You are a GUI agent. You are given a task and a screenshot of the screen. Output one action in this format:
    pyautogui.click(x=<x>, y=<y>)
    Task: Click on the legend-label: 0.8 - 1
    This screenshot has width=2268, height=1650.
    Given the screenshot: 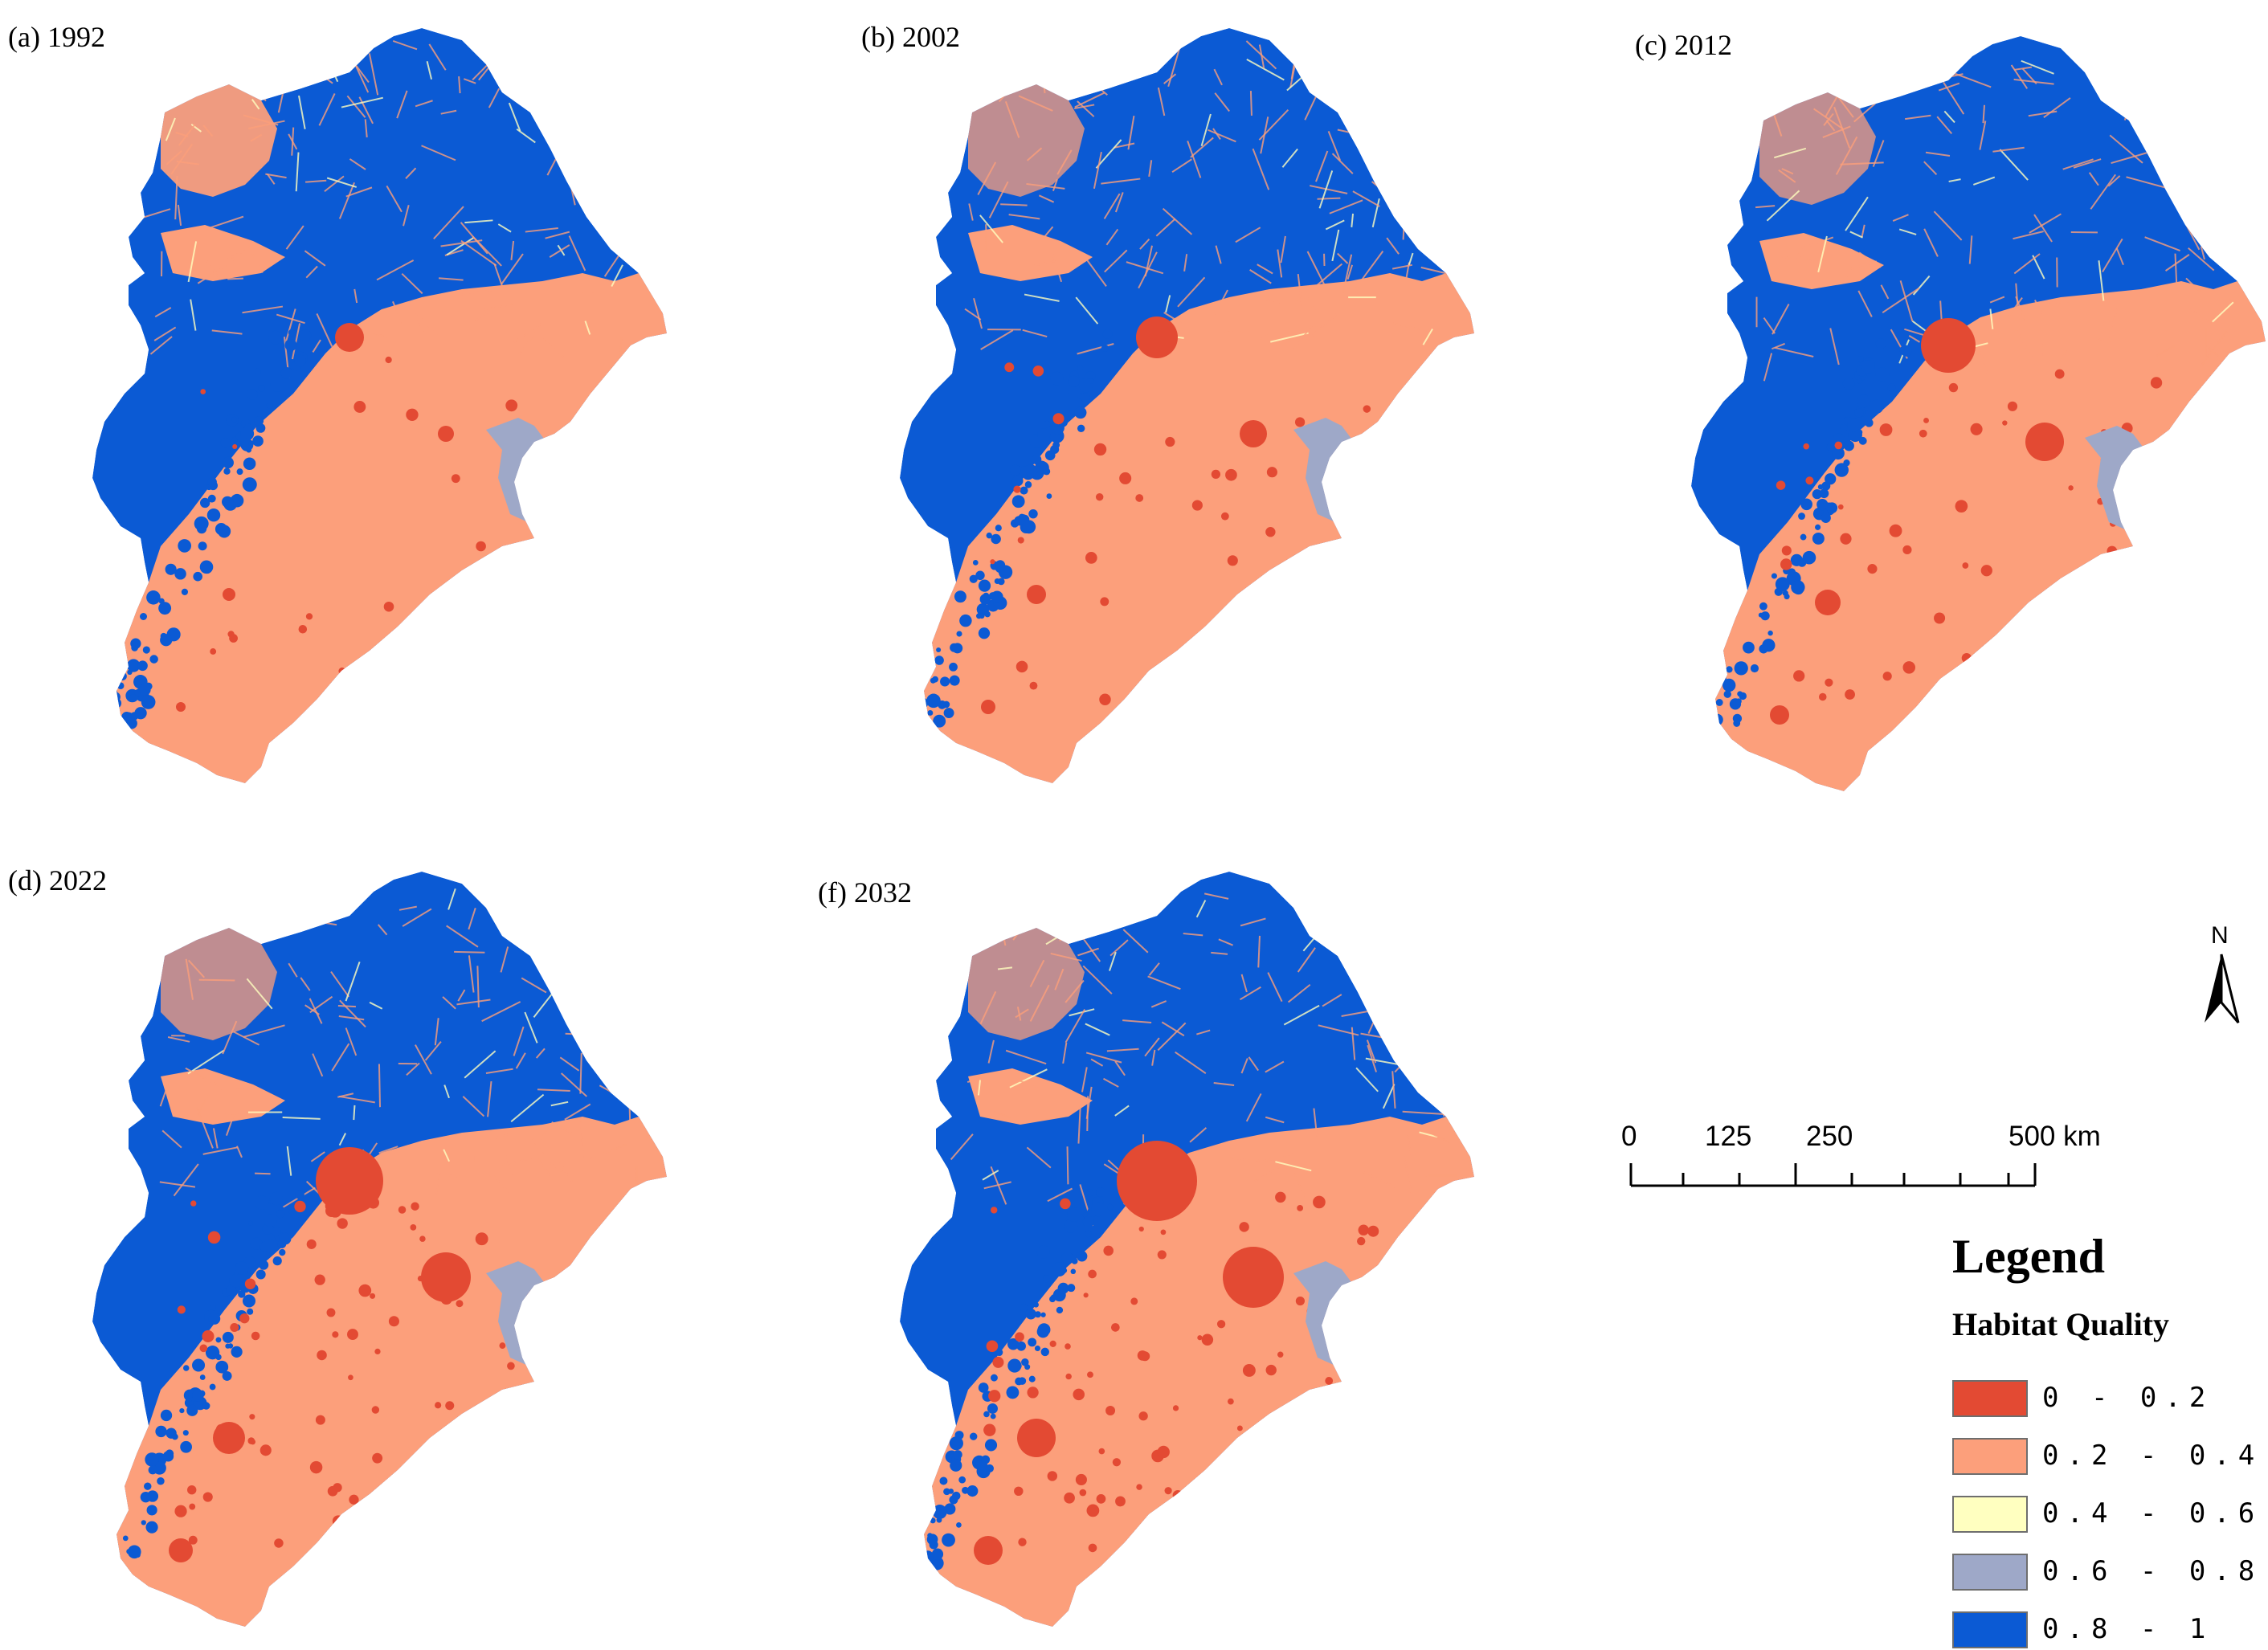 What is the action you would take?
    pyautogui.click(x=2127, y=1629)
    